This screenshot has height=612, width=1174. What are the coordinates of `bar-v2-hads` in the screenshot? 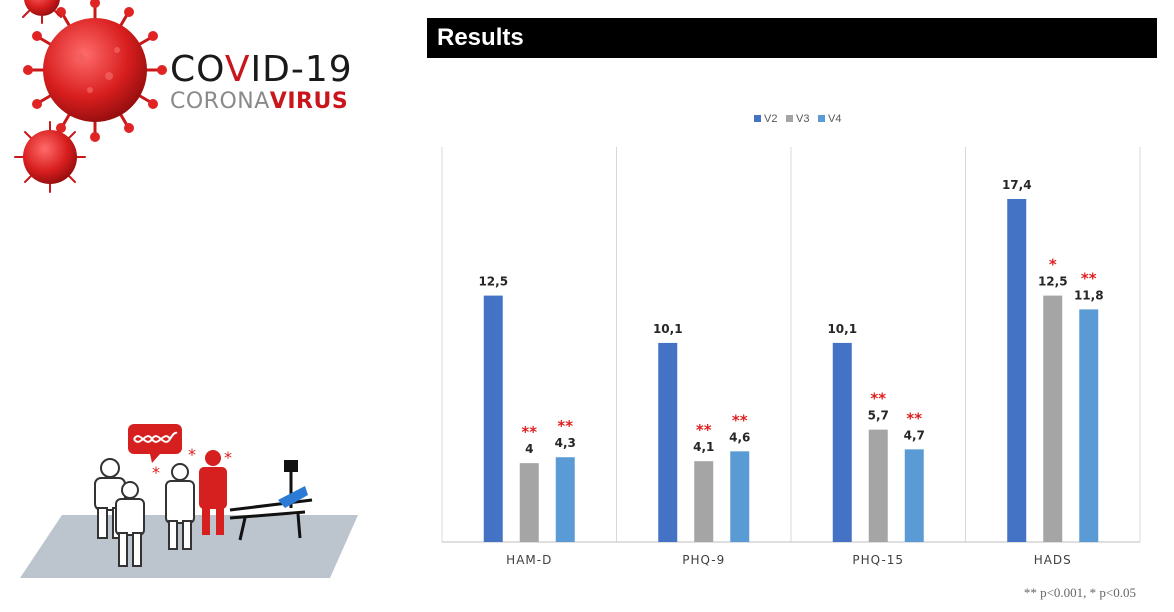 It's located at (1017, 370).